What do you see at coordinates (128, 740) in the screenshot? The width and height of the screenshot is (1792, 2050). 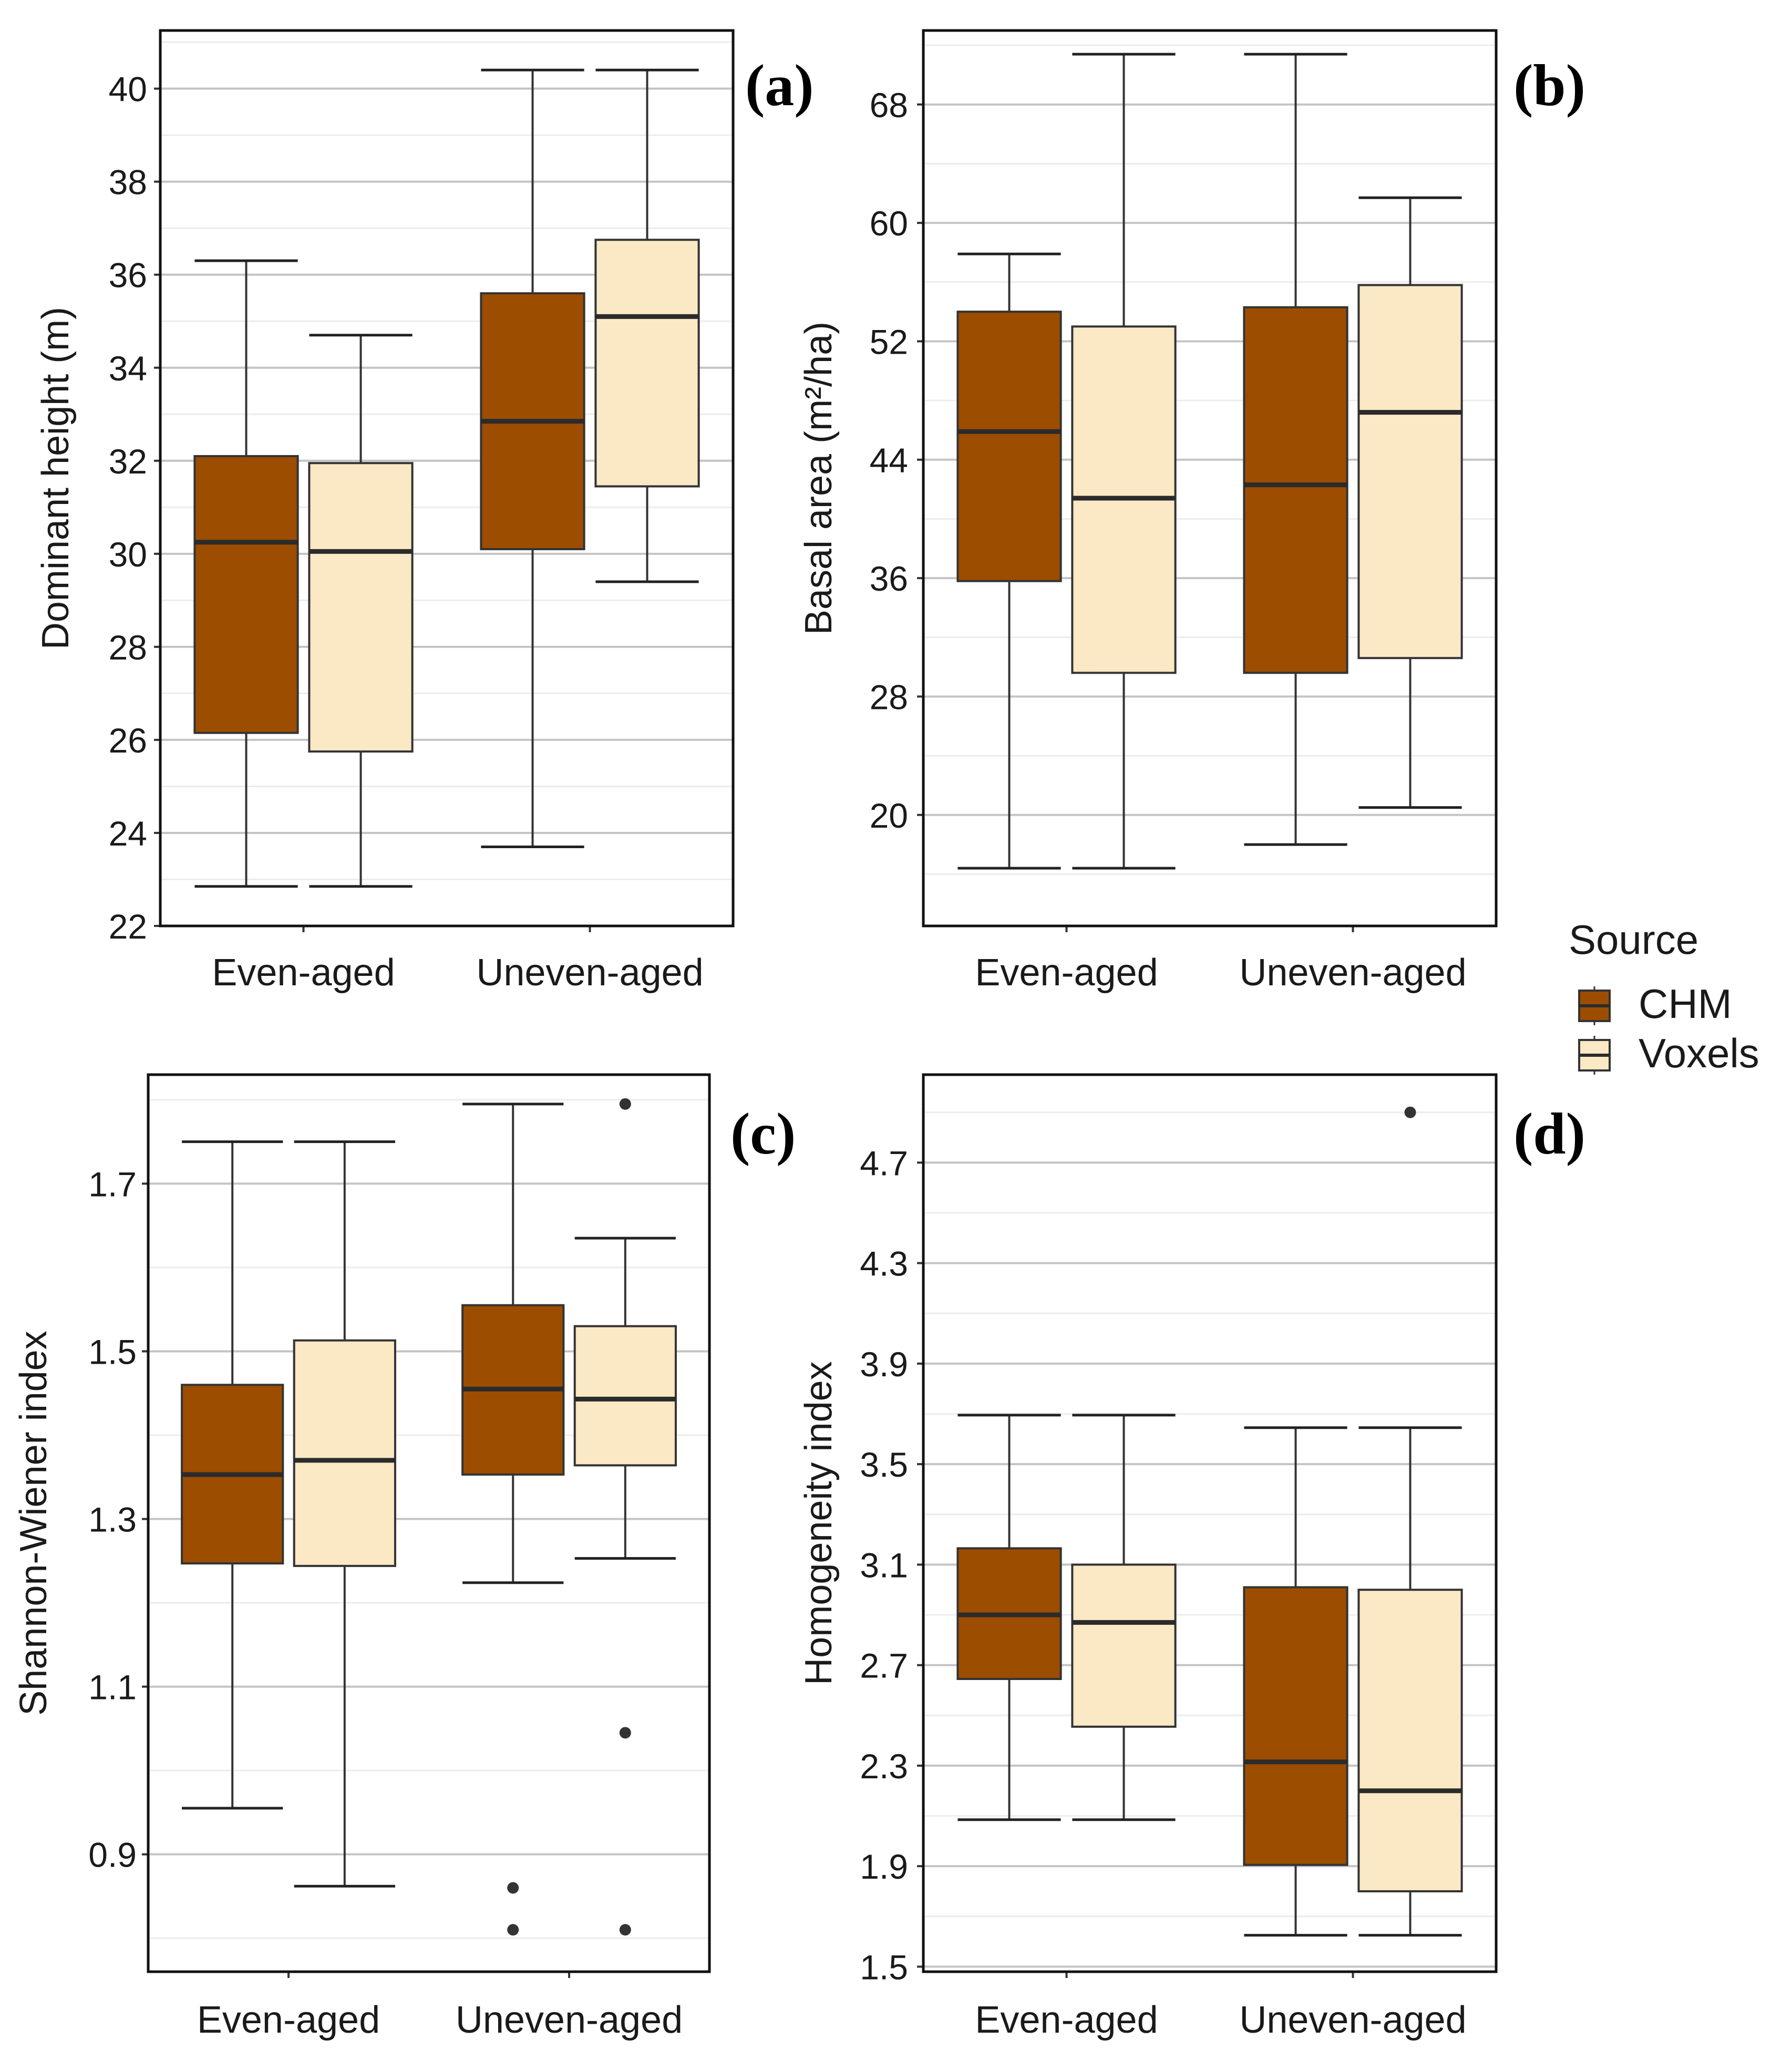 I see `y-tick-label: 26` at bounding box center [128, 740].